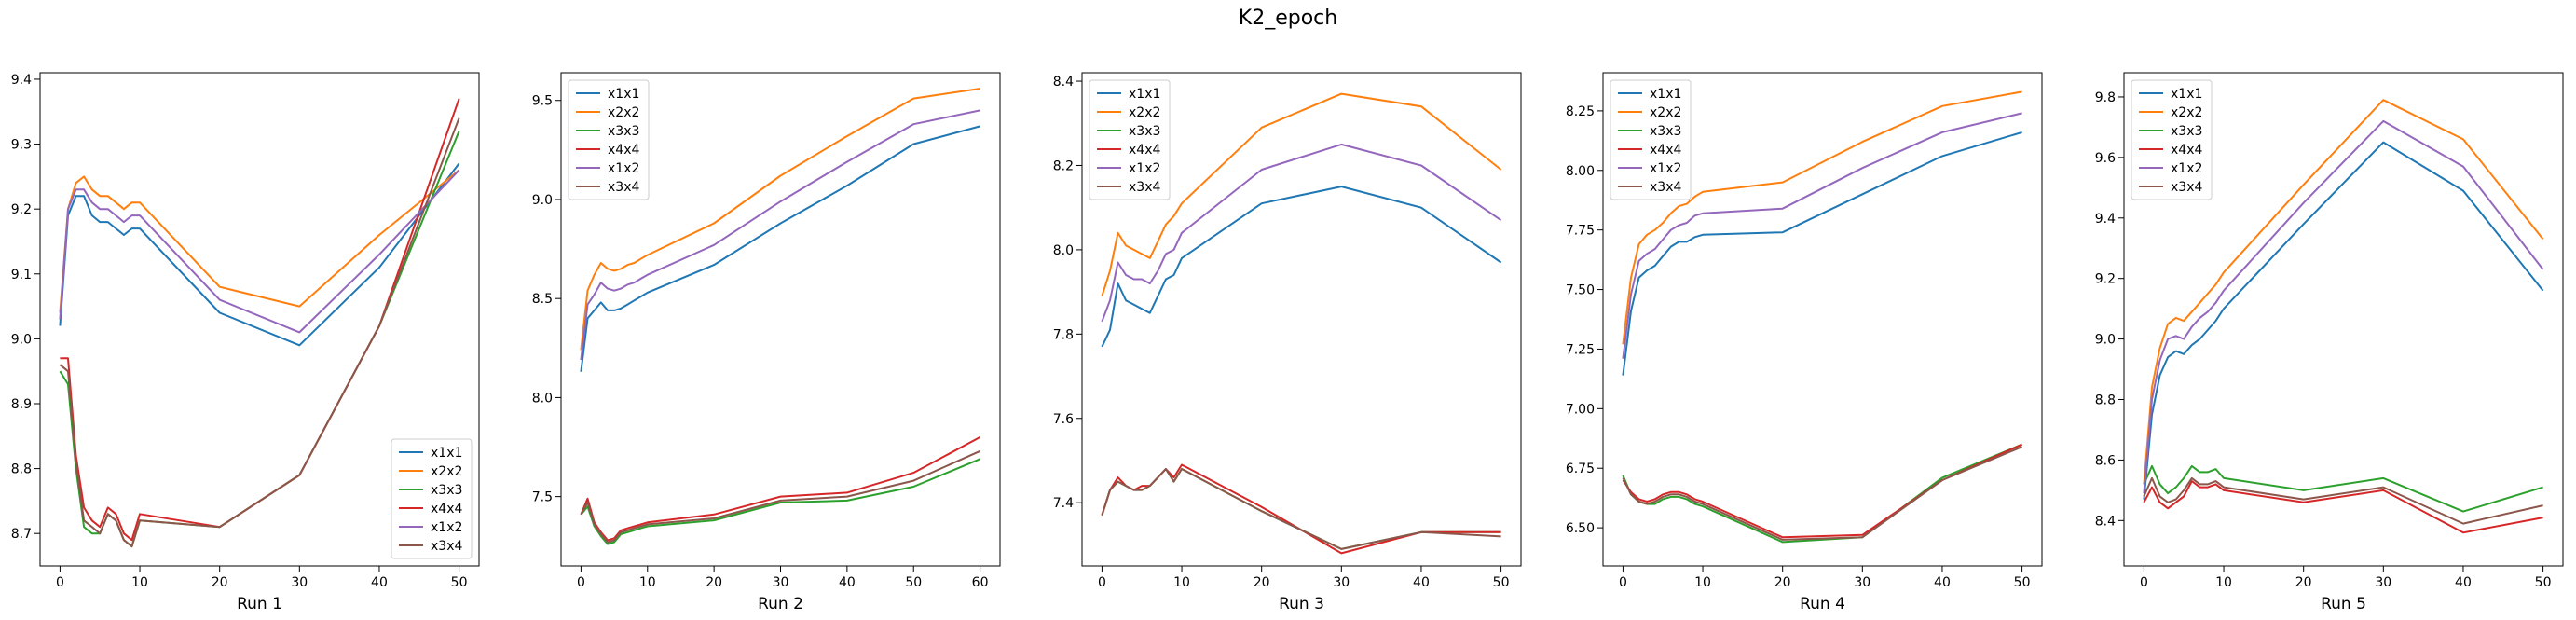  Describe the element at coordinates (542, 497) in the screenshot. I see `y-tick-label: 7.5` at that location.